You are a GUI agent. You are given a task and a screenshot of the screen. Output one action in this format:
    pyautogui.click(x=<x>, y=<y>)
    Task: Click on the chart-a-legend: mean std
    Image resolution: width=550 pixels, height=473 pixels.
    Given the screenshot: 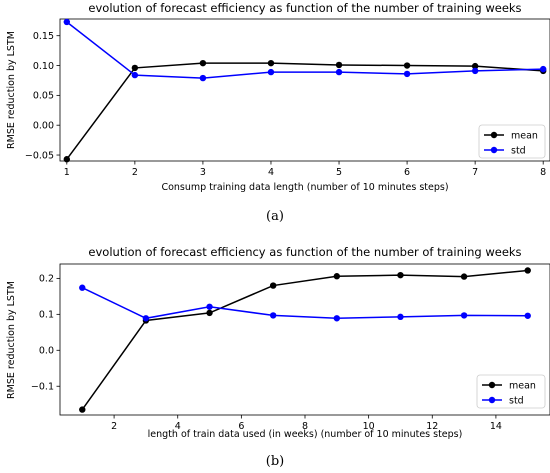 What is the action you would take?
    pyautogui.click(x=512, y=141)
    